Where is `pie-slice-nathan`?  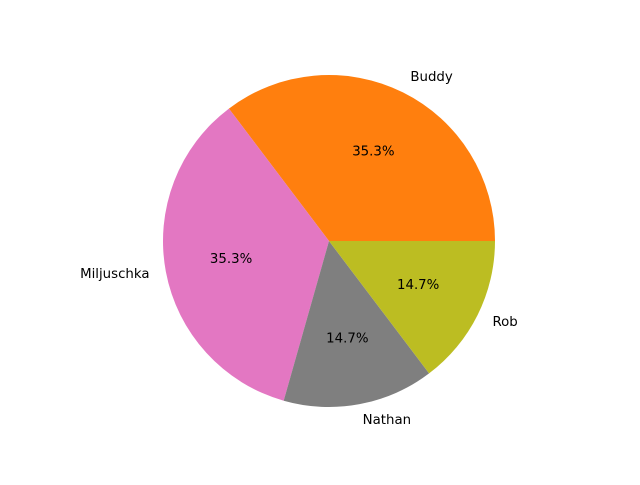 pie-slice-nathan is located at coordinates (356, 324).